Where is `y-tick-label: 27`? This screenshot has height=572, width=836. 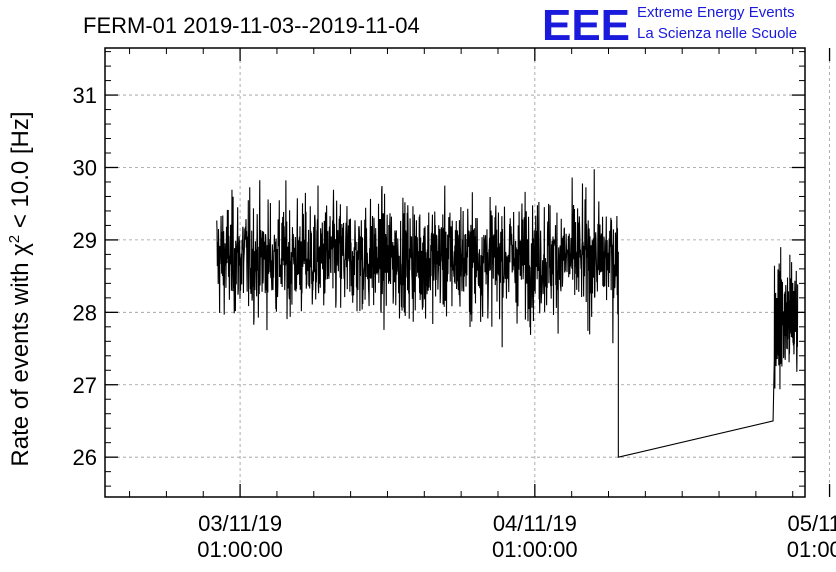 y-tick-label: 27 is located at coordinates (85, 385).